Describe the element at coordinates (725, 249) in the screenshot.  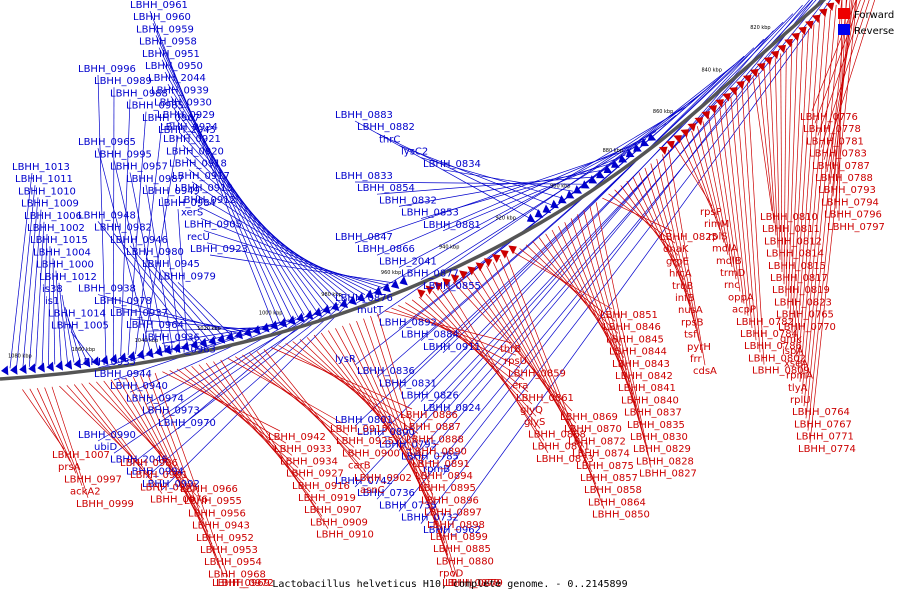
I see `forward-gene-label: mdlA` at that location.